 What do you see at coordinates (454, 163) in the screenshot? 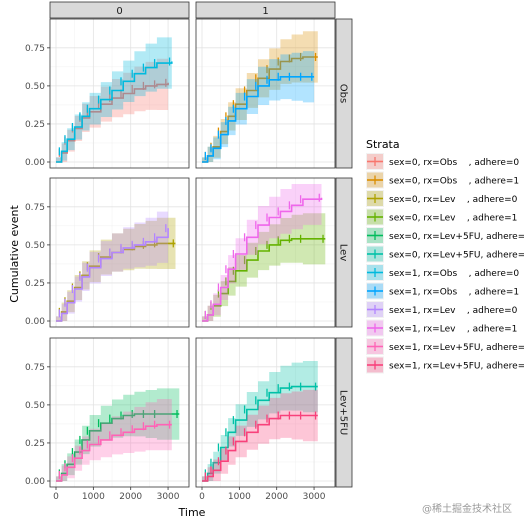
I see `legend-label: sex=0, rx=Obs , adhere=0` at bounding box center [454, 163].